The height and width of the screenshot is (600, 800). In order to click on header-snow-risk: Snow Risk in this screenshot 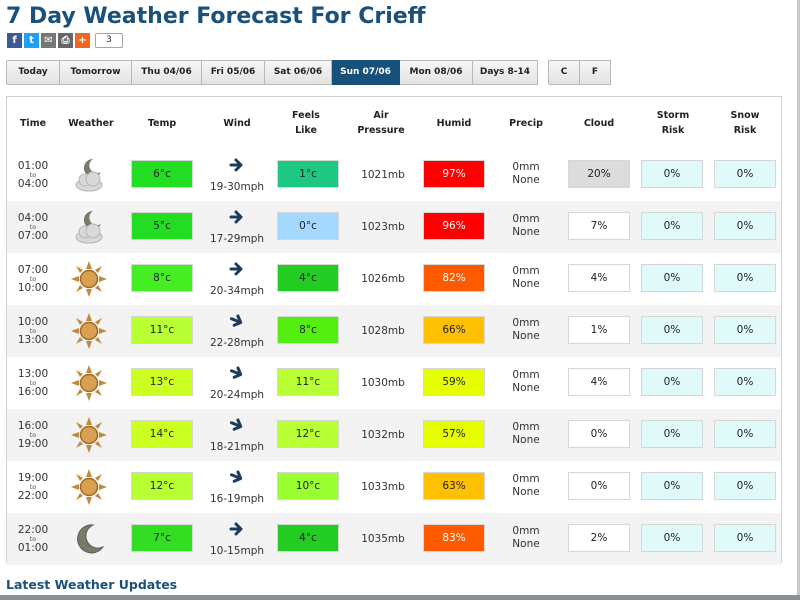, I will do `click(745, 123)`.